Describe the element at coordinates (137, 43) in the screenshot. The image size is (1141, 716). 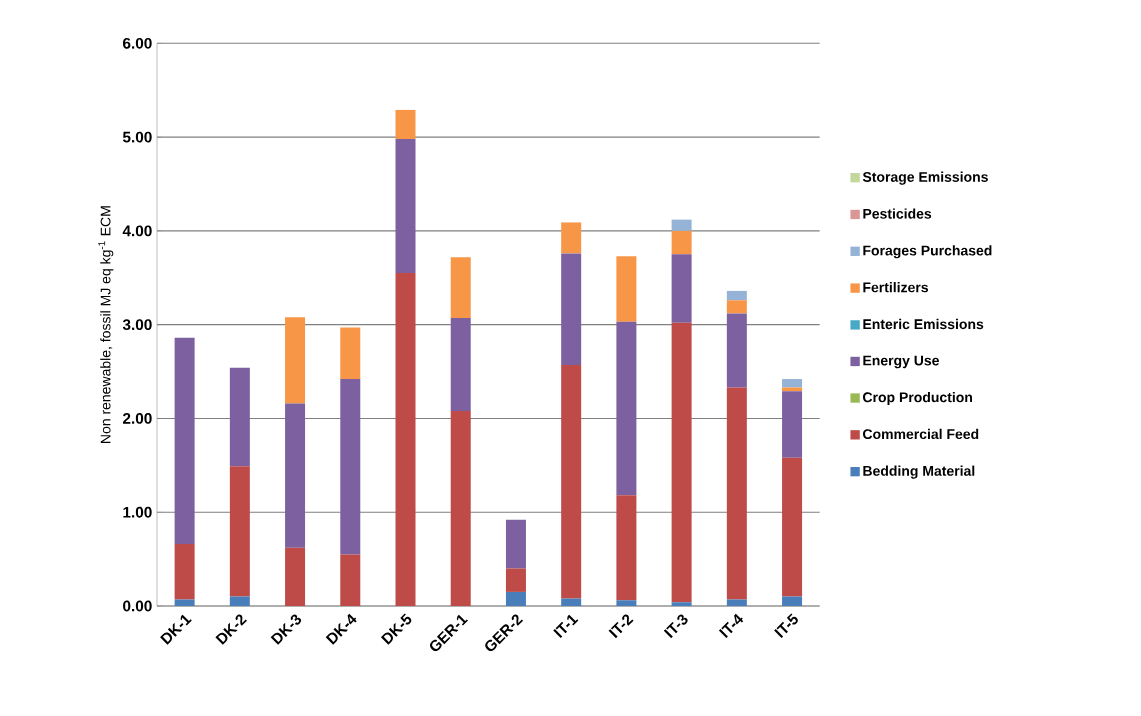
I see `y-tick-label: 6.00` at that location.